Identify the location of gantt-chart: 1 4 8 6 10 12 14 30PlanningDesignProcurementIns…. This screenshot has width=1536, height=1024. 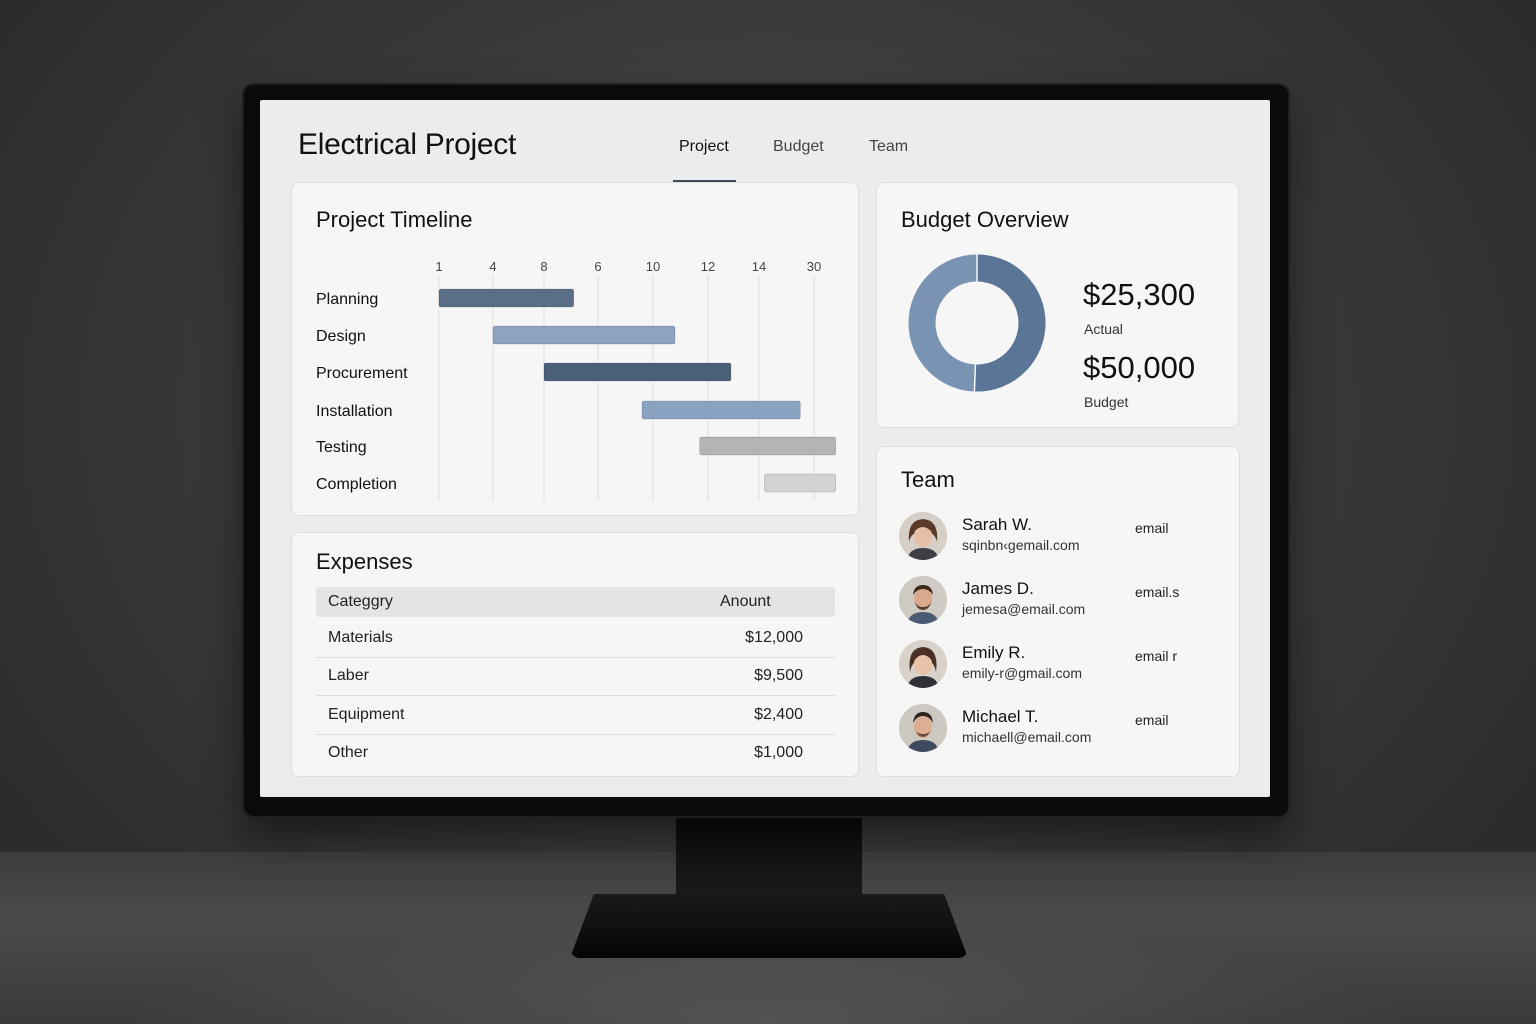
(576, 380).